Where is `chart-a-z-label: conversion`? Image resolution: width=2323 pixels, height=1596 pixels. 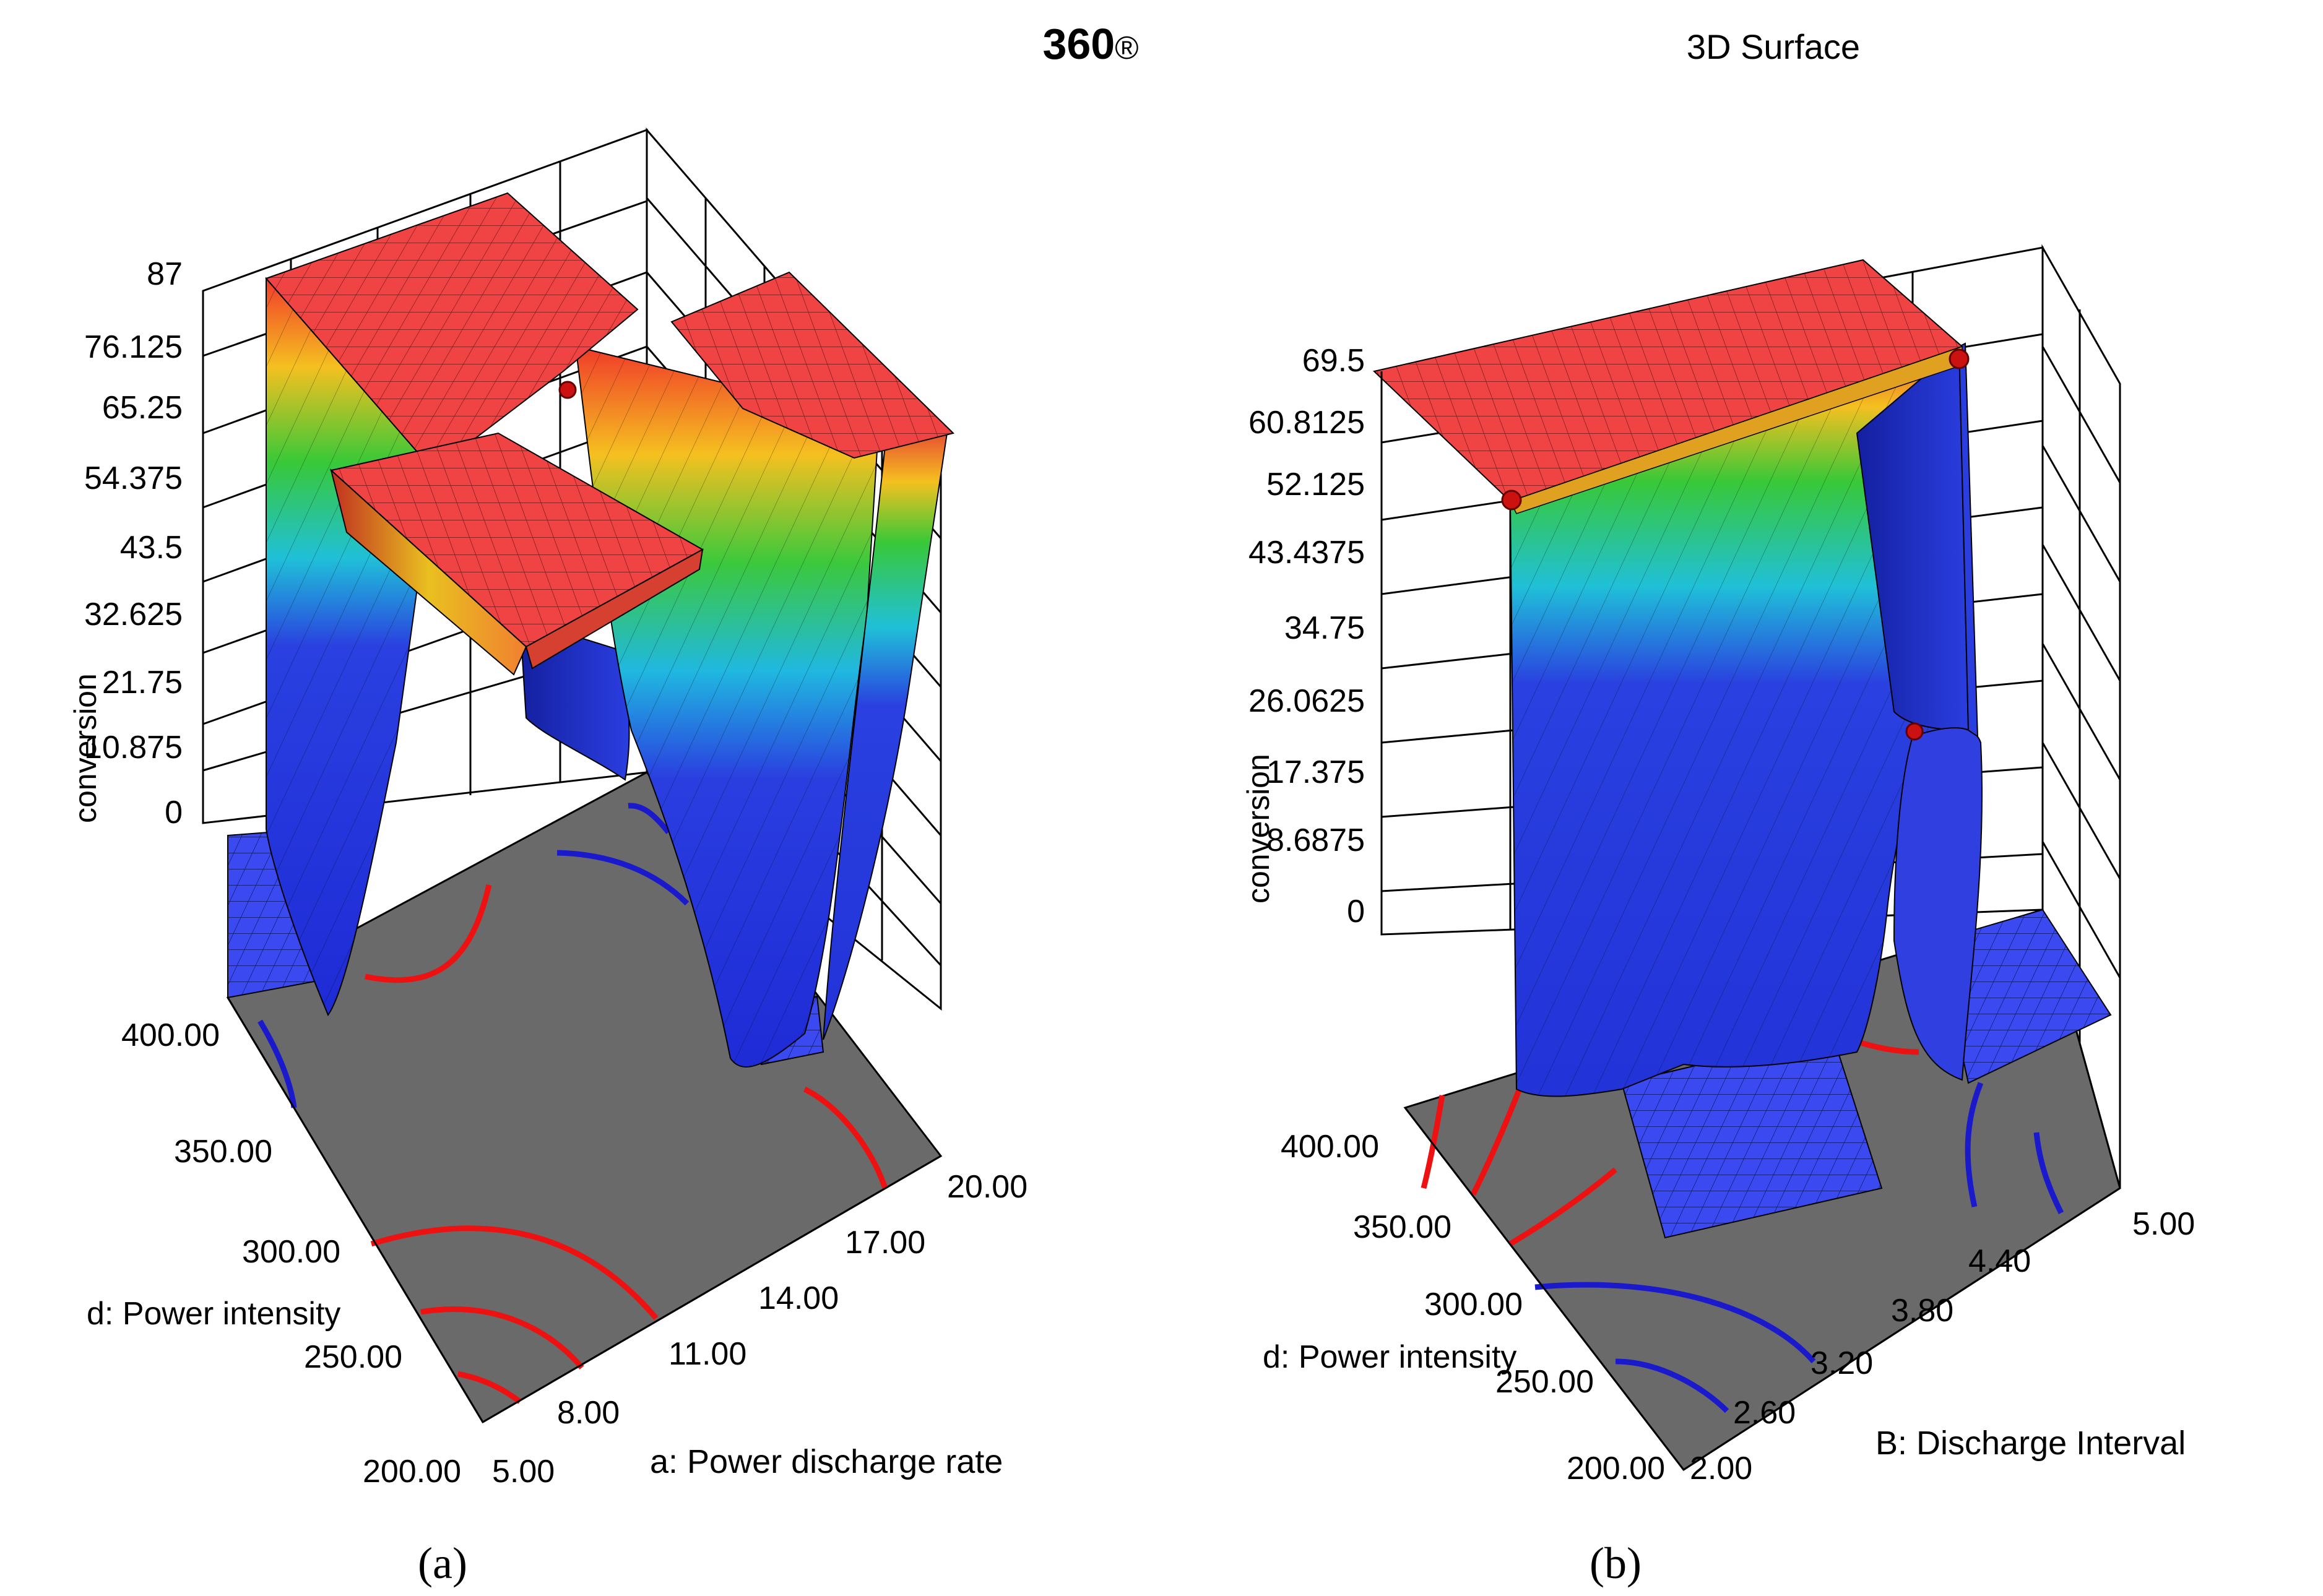
chart-a-z-label: conversion is located at coordinates (85, 748).